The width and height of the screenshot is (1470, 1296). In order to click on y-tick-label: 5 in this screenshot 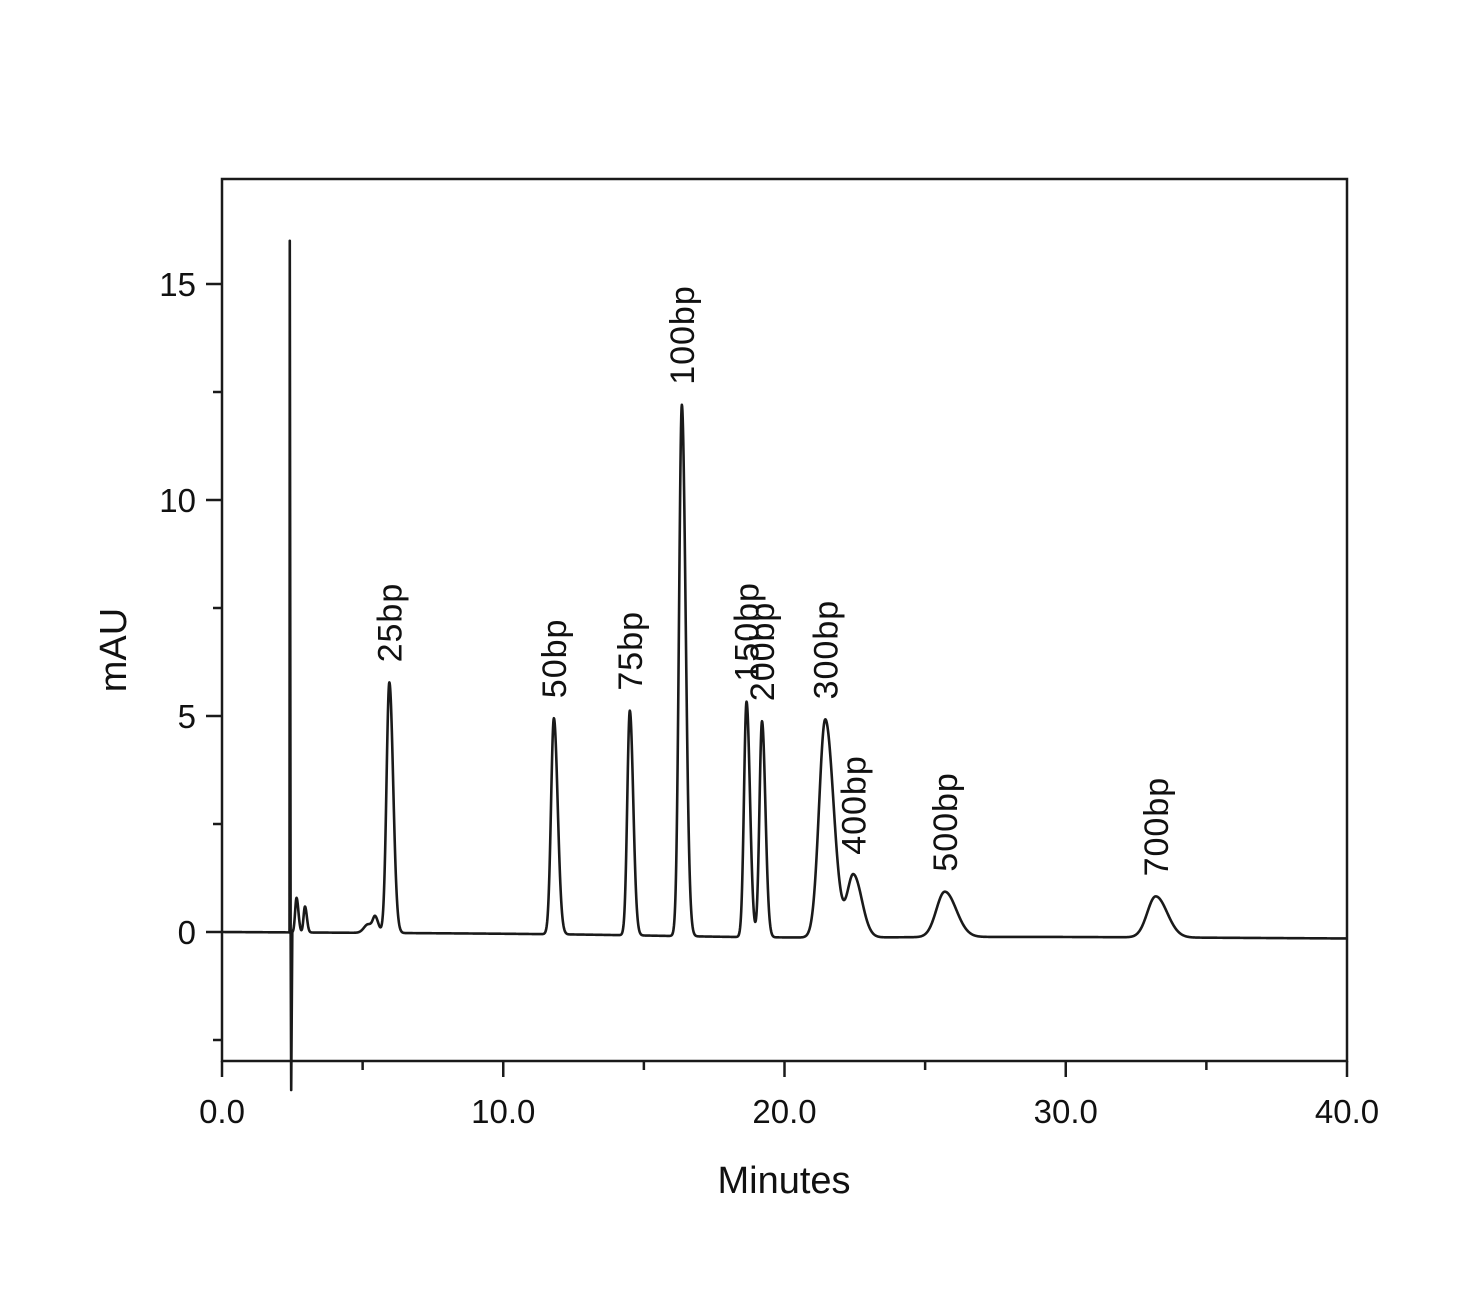, I will do `click(187, 716)`.